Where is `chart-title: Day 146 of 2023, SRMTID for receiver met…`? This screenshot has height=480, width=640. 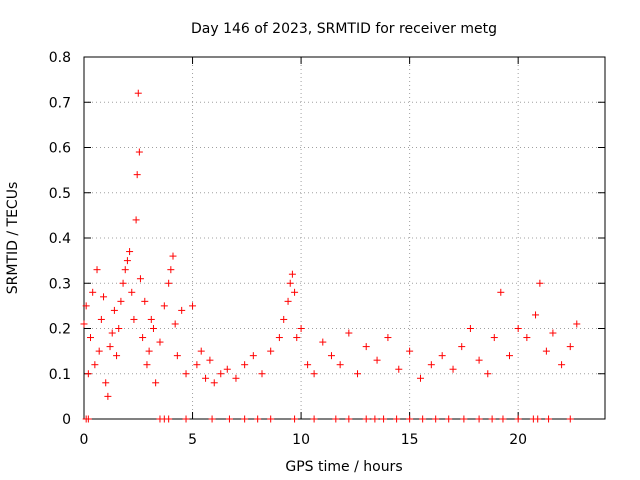
chart-title: Day 146 of 2023, SRMTID for receiver met… is located at coordinates (344, 29).